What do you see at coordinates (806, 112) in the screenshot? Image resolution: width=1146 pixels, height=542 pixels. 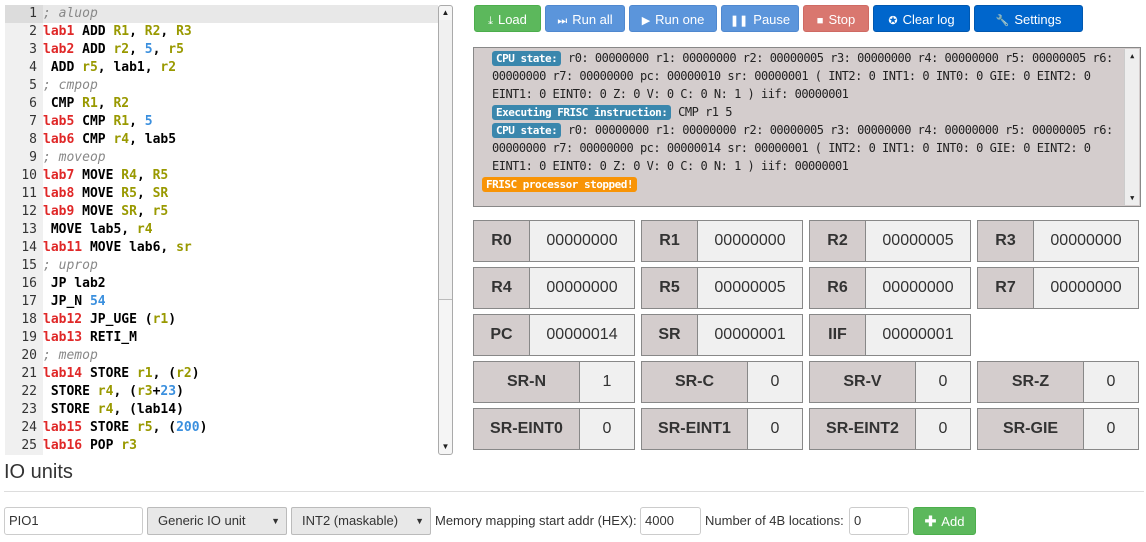 I see `log-entry: Executing FRISC instruction: CMP r1 5` at bounding box center [806, 112].